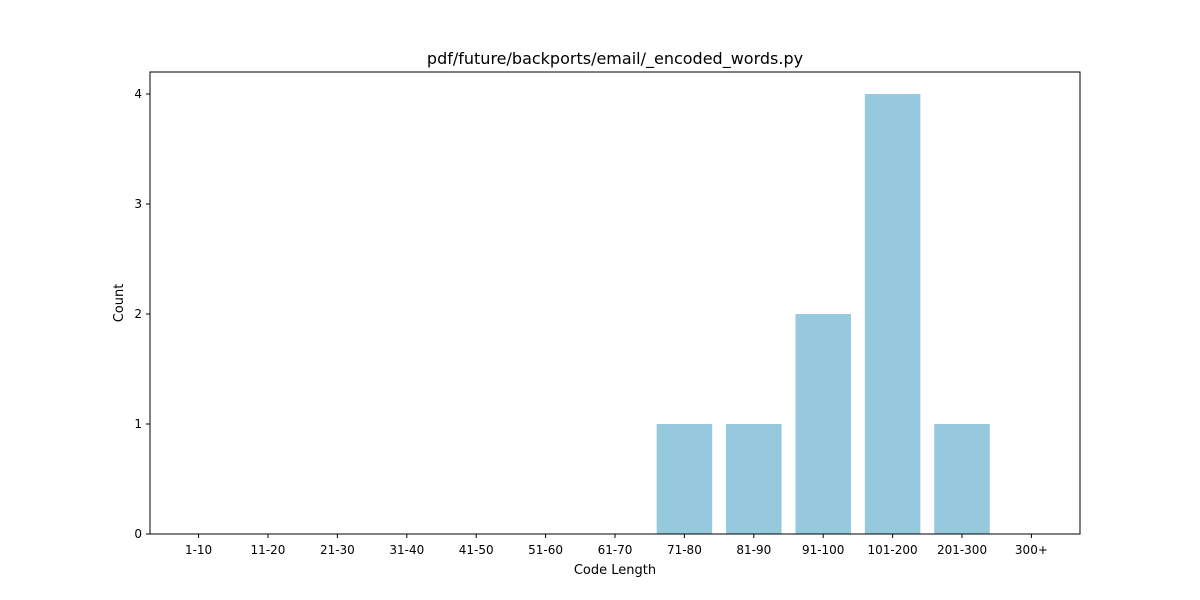  Describe the element at coordinates (753, 550) in the screenshot. I see `x-tick-label: 81-90` at that location.